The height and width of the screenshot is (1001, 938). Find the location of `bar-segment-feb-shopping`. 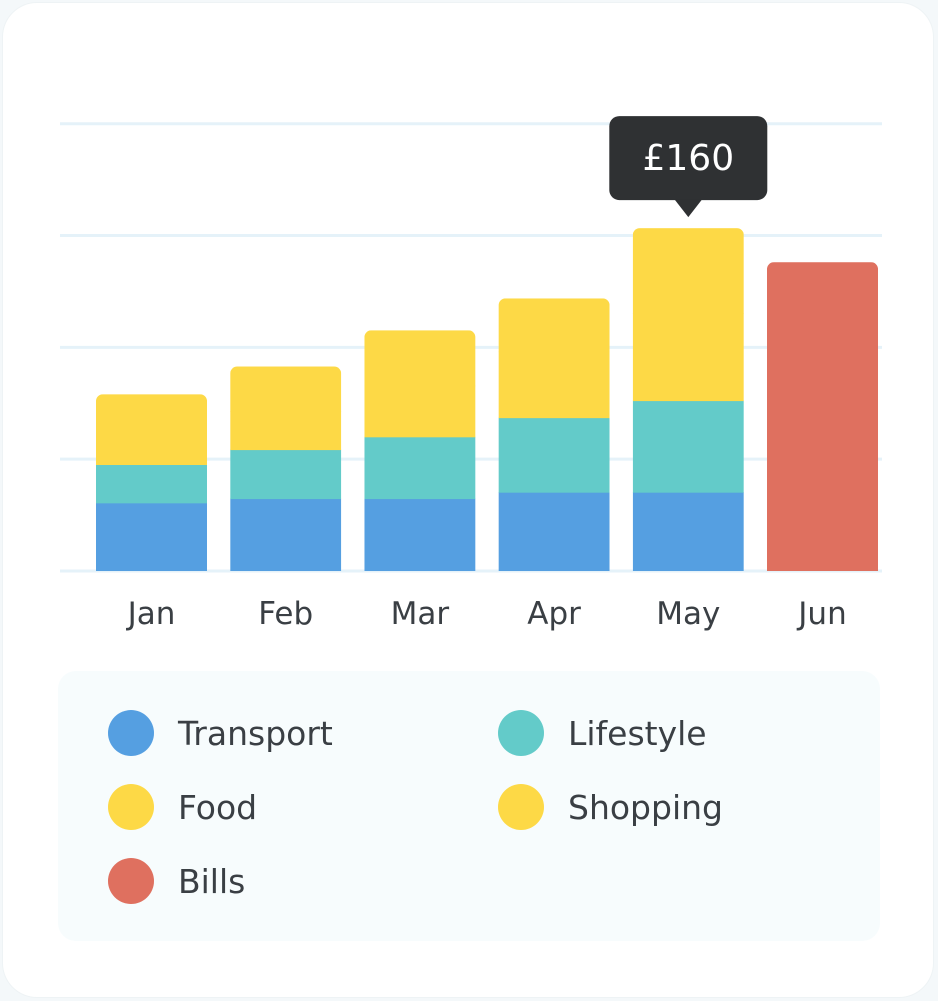

bar-segment-feb-shopping is located at coordinates (286, 389).